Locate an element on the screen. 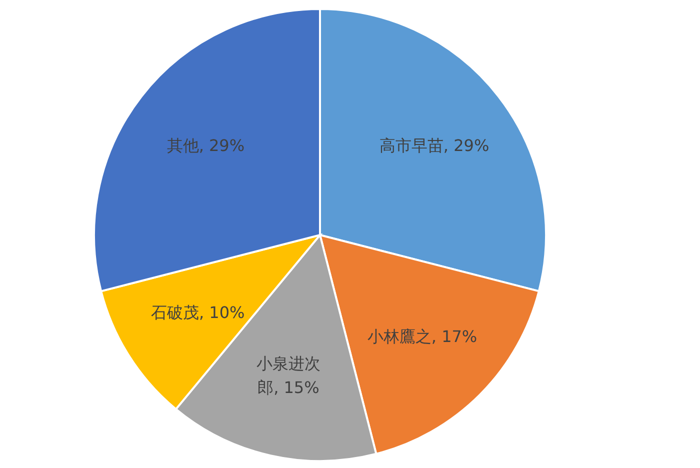 Image resolution: width=700 pixels, height=468 pixels. slice-label: 小泉进次郎, 15% is located at coordinates (288, 376).